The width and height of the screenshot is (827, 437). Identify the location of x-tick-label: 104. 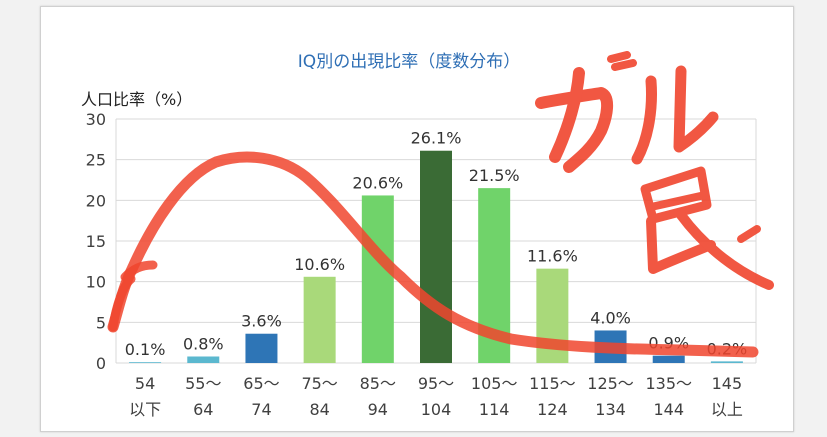
(436, 409).